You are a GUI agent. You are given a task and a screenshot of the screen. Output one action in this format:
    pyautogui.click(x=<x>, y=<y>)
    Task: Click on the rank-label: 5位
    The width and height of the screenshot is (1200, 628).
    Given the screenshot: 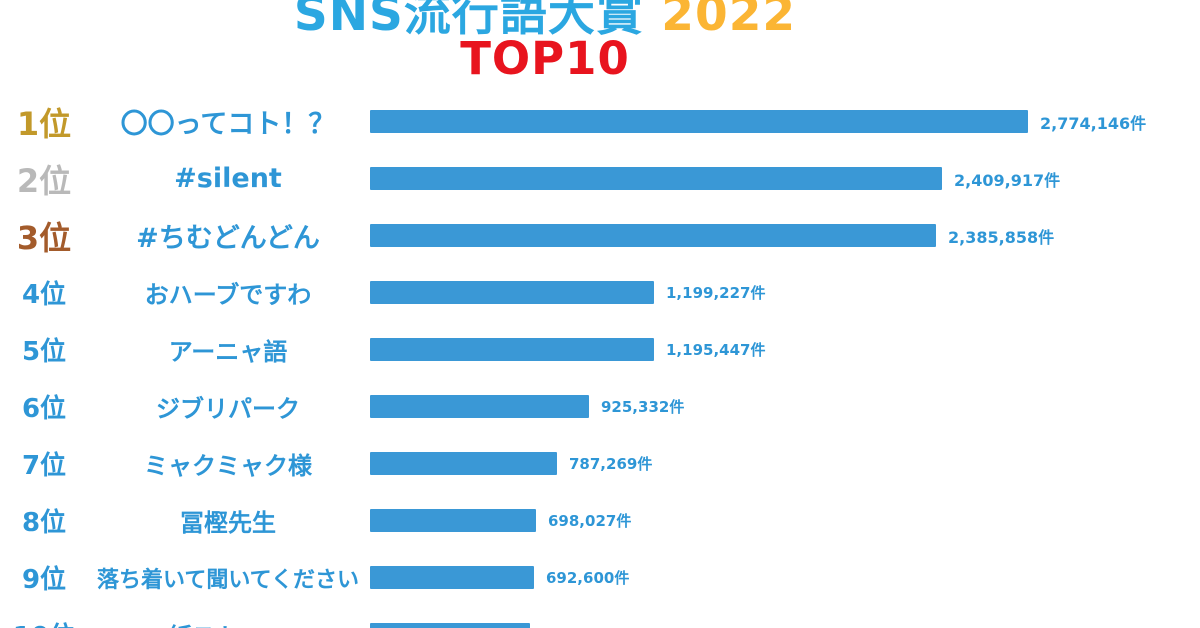 What is the action you would take?
    pyautogui.click(x=44, y=352)
    